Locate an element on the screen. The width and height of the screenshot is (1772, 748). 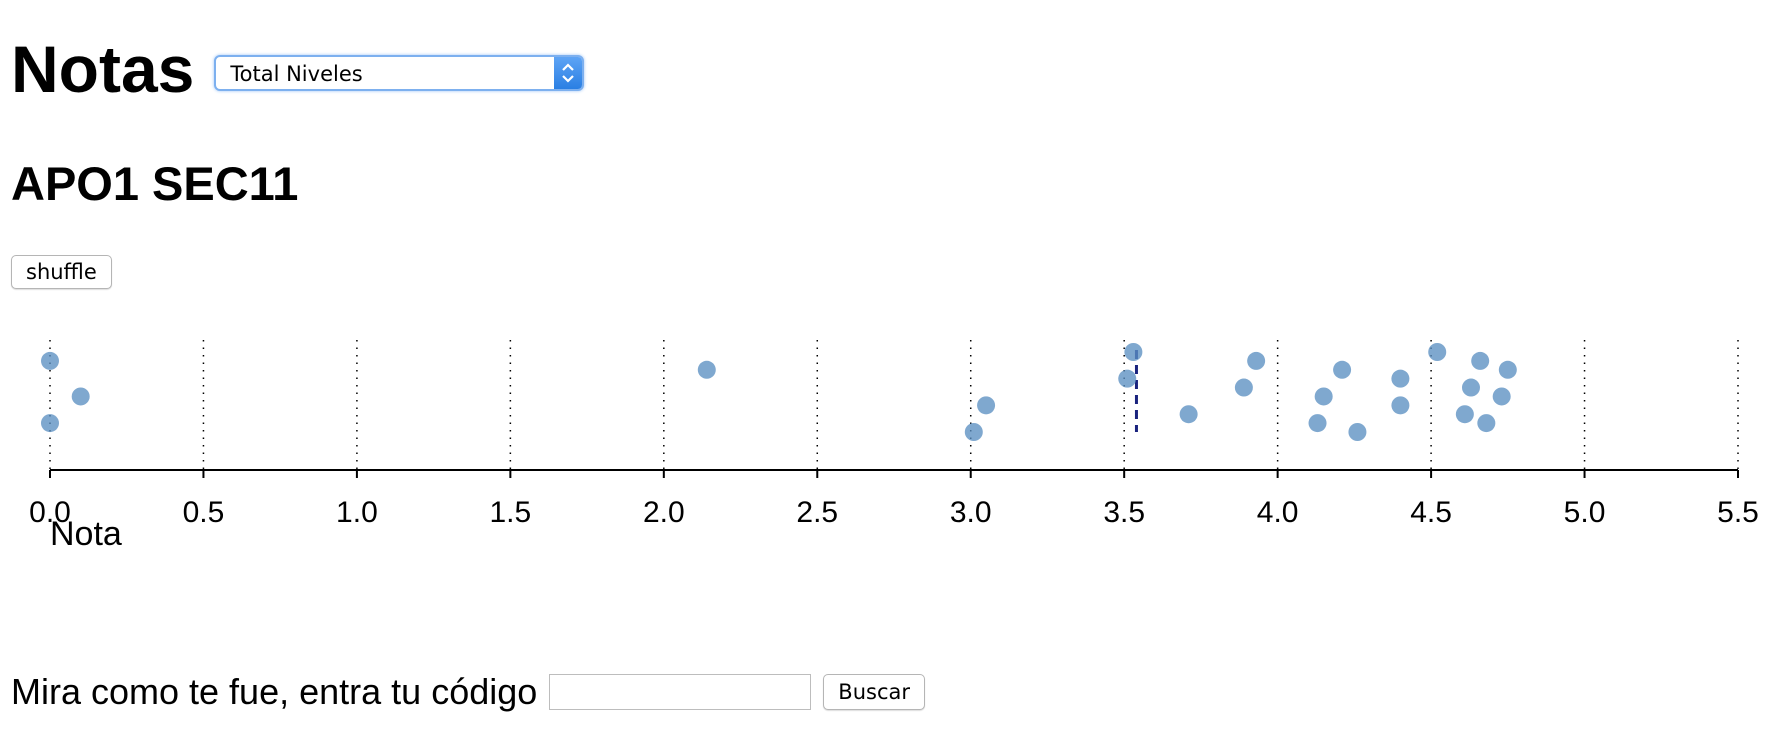
select-arrows-icon is located at coordinates (568, 73).